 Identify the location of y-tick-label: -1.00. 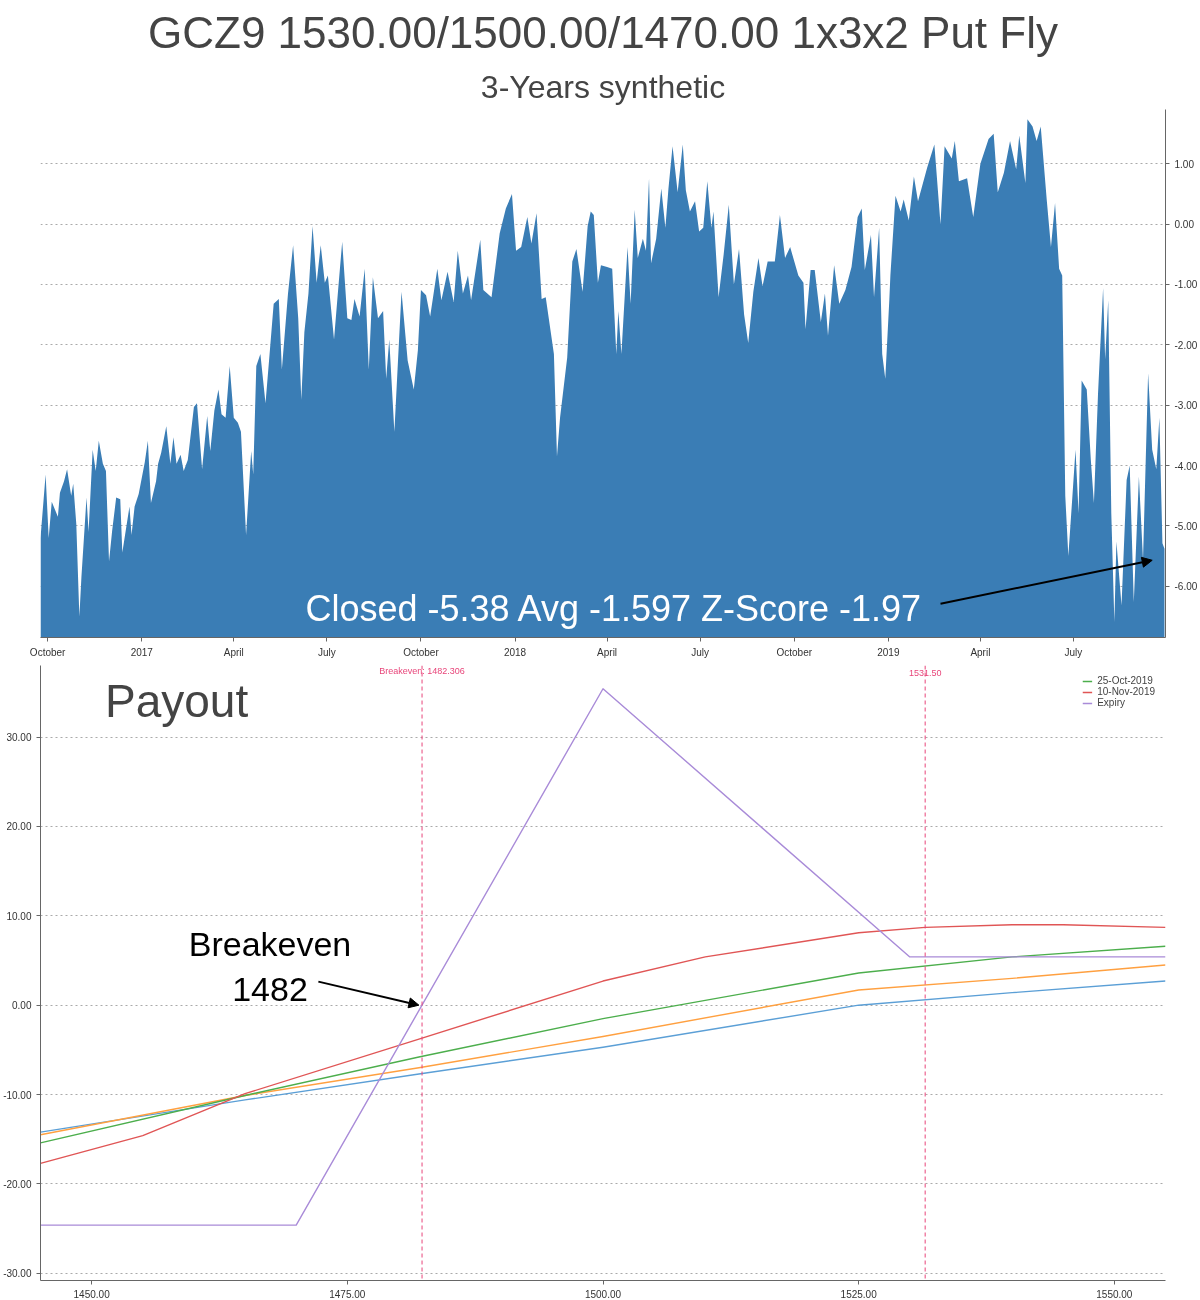
(1186, 285).